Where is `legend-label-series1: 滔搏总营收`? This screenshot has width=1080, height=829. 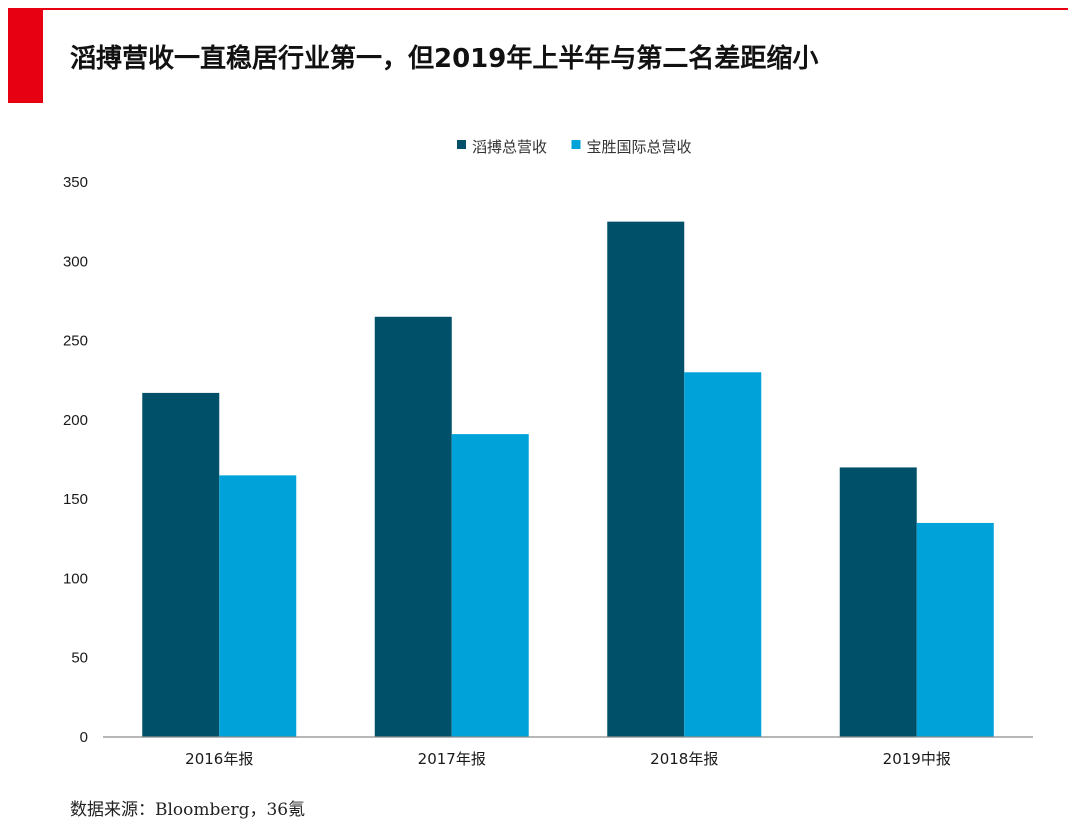 legend-label-series1: 滔搏总营收 is located at coordinates (509, 147).